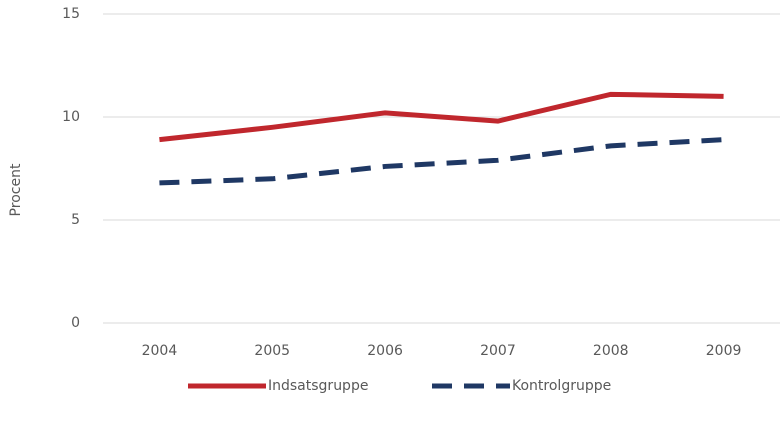 Image resolution: width=780 pixels, height=428 pixels. I want to click on x-tick-label: 2004, so click(160, 351).